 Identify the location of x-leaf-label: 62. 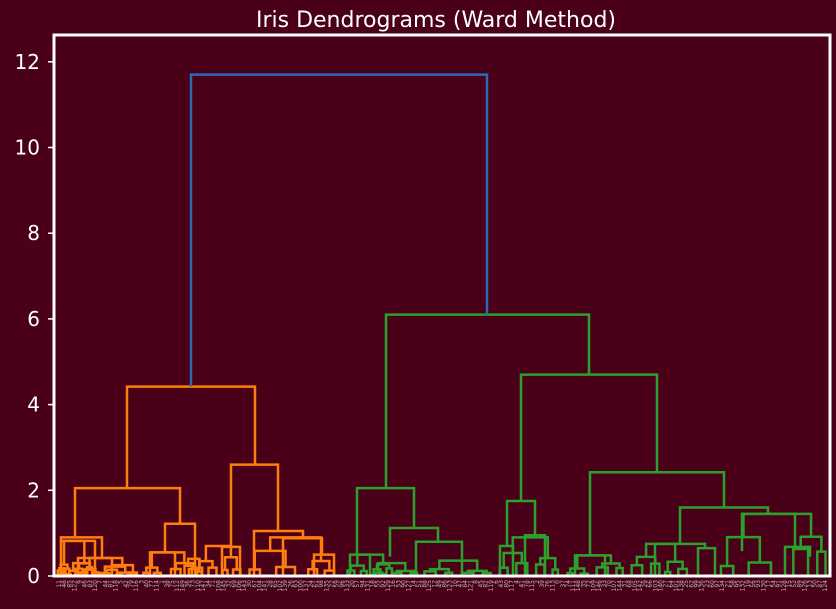
(691, 584).